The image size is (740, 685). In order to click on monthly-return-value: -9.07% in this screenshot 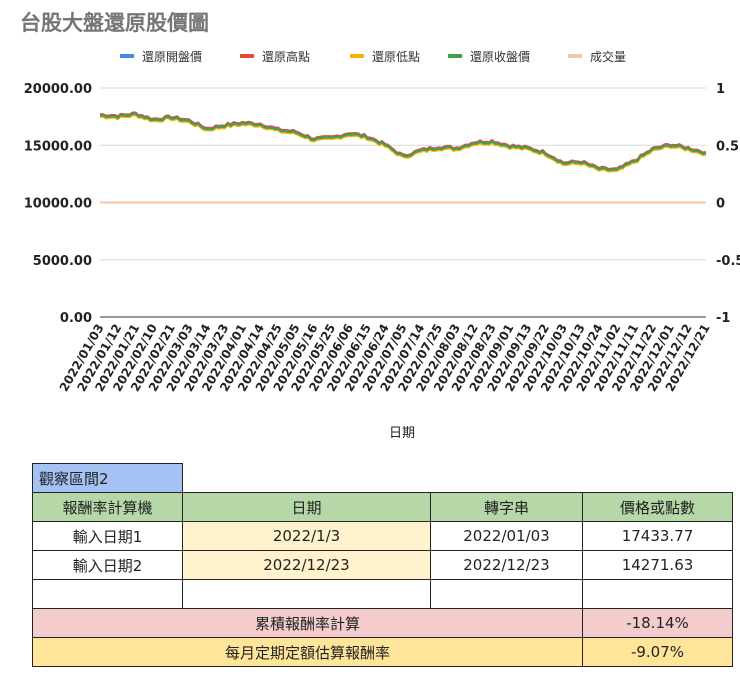, I will do `click(657, 652)`.